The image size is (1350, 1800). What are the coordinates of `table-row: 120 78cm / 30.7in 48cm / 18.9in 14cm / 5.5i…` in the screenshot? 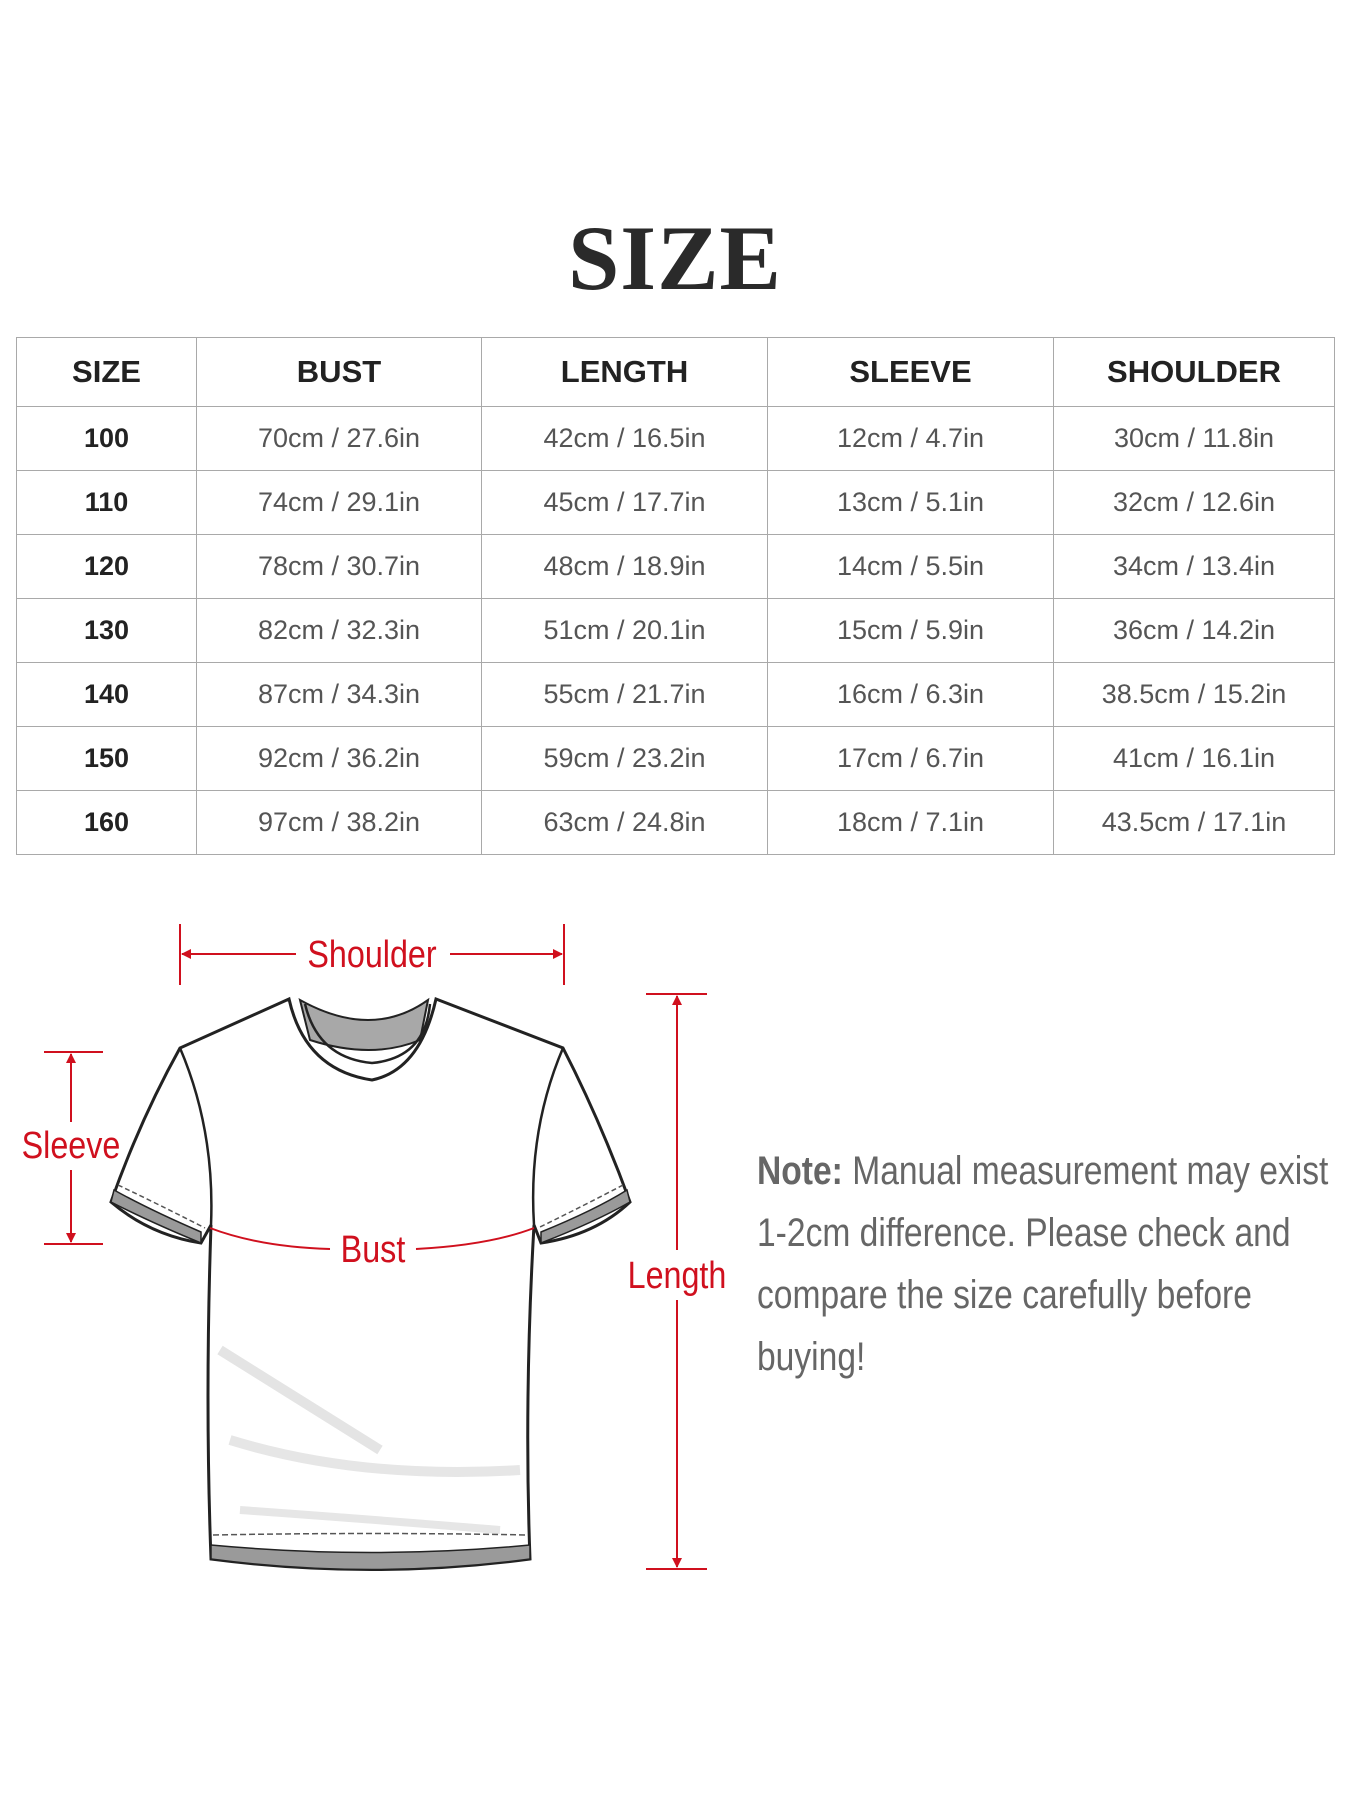 It's located at (675, 566).